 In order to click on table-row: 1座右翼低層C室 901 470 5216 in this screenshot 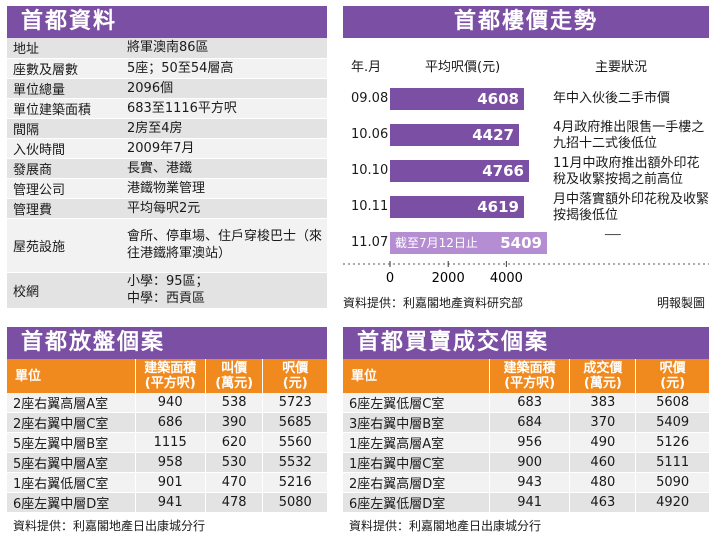, I will do `click(167, 482)`.